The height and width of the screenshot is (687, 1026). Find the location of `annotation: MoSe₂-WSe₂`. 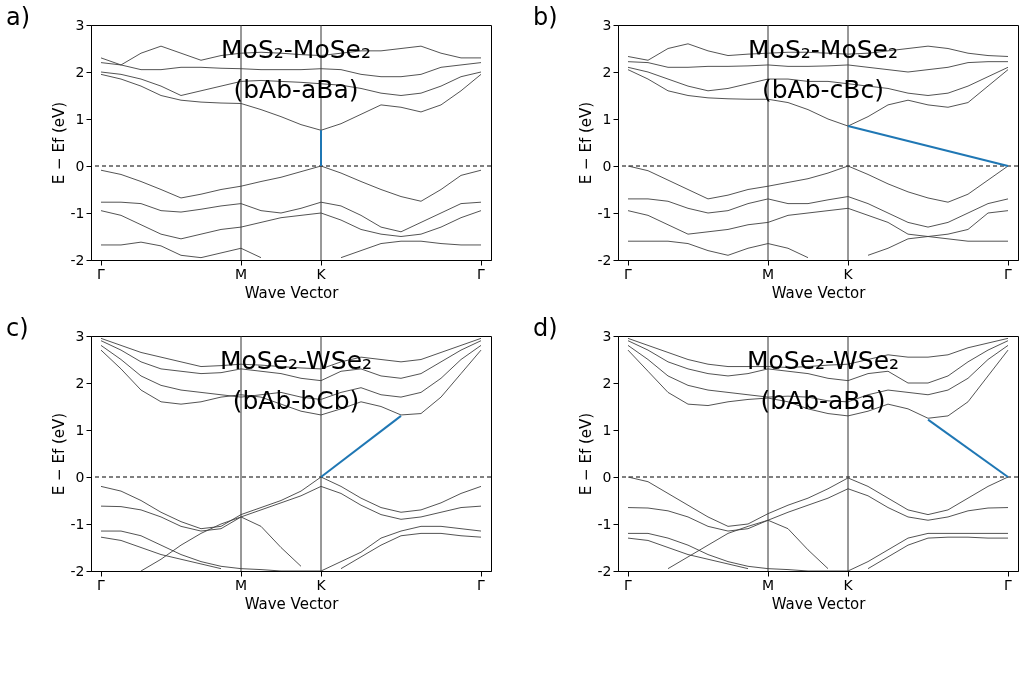

annotation: MoSe₂-WSe₂ is located at coordinates (296, 360).